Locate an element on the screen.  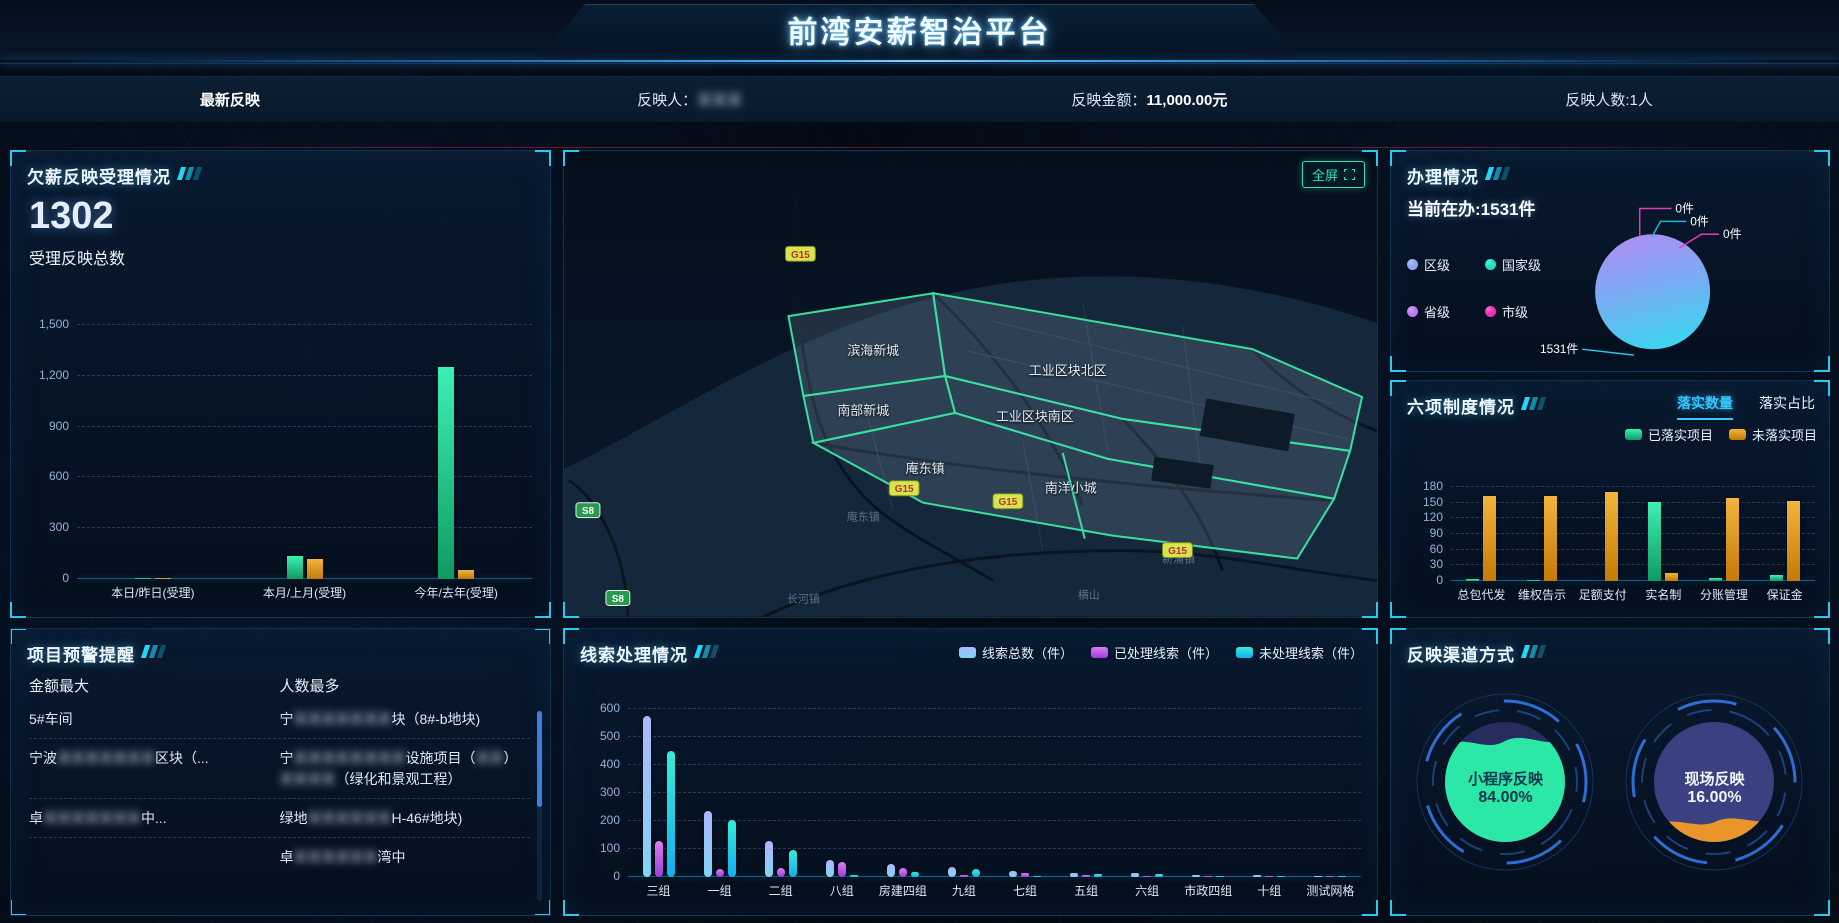
legend-item-省级: 省级 is located at coordinates (1446, 311).